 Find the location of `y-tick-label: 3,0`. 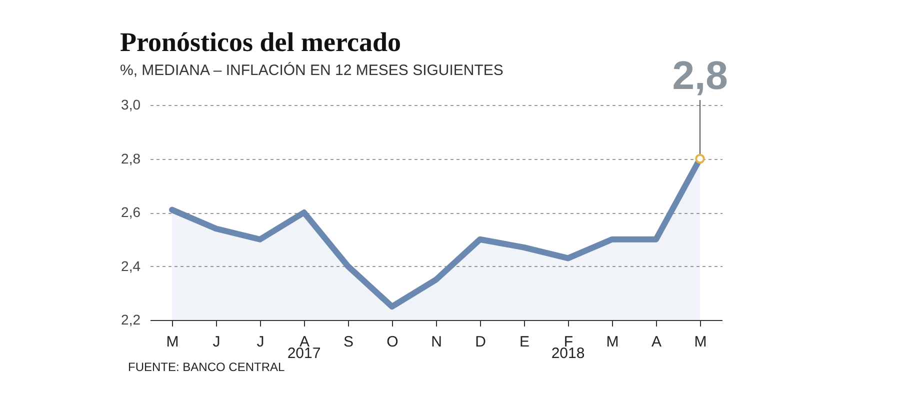

y-tick-label: 3,0 is located at coordinates (131, 104).